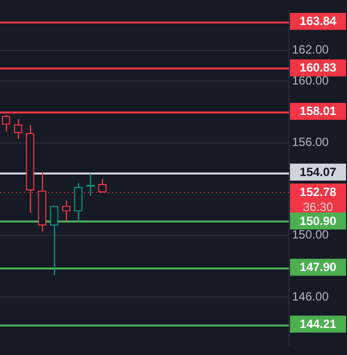 The height and width of the screenshot is (355, 347). I want to click on text: 36:30, so click(318, 207).